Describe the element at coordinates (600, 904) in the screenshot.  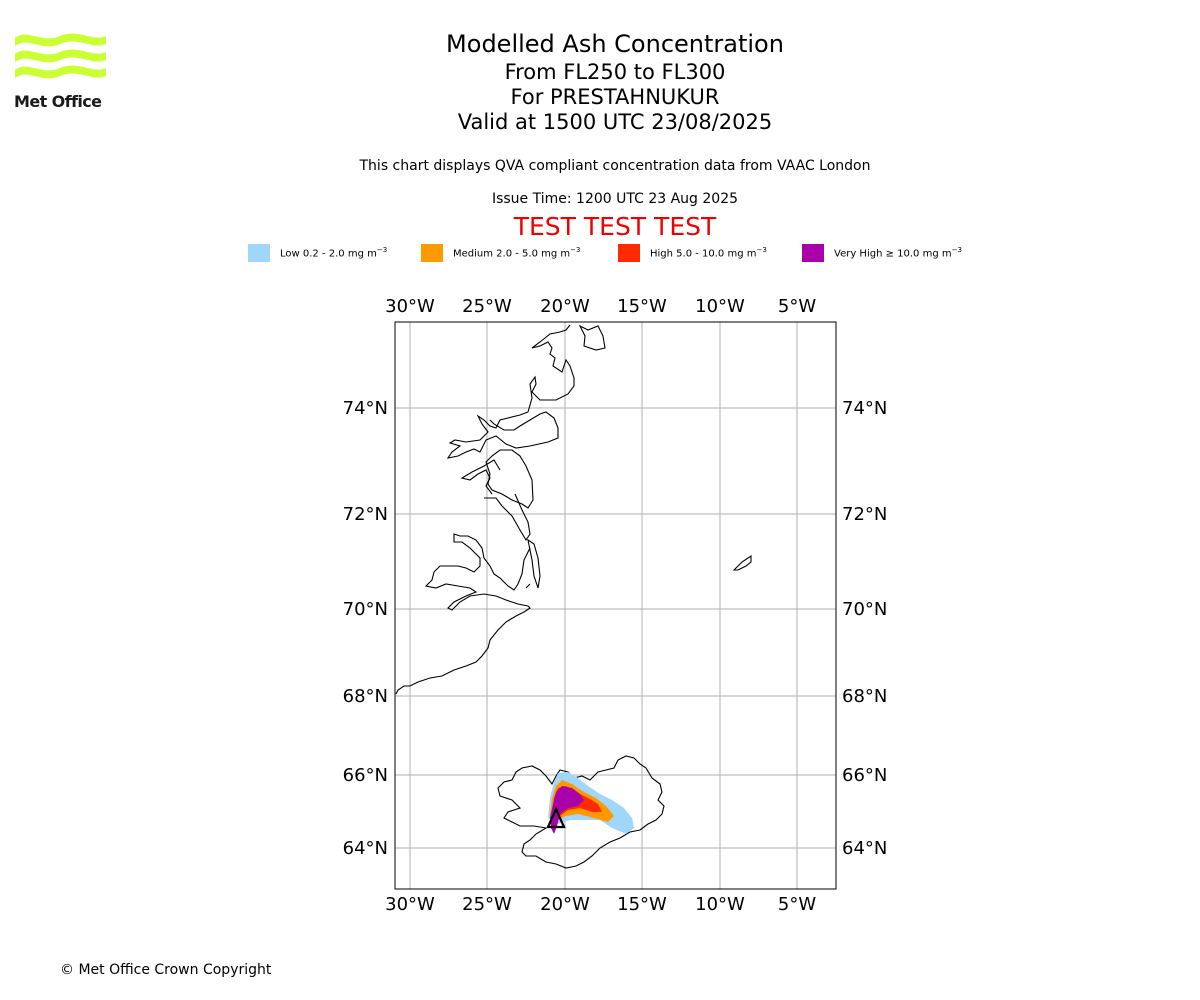
I see `longitude-labels-bottom: 30°W 25°W 20°W 15°W 10°W 5°W` at that location.